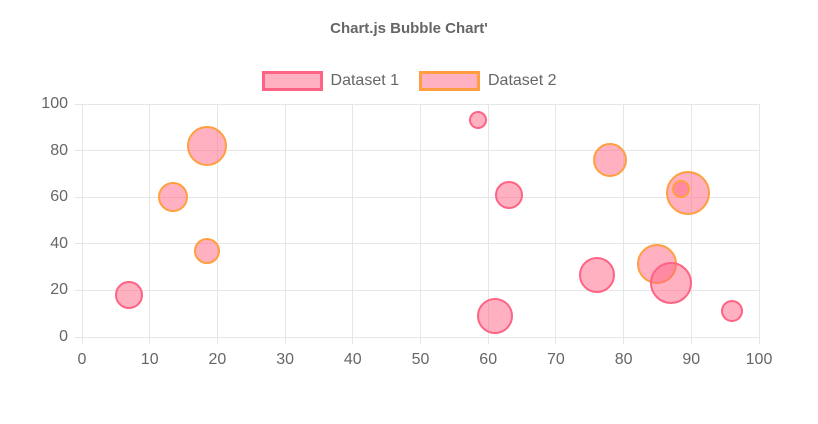 The width and height of the screenshot is (818, 424). I want to click on legend: Dataset 1 Dataset 2, so click(409, 81).